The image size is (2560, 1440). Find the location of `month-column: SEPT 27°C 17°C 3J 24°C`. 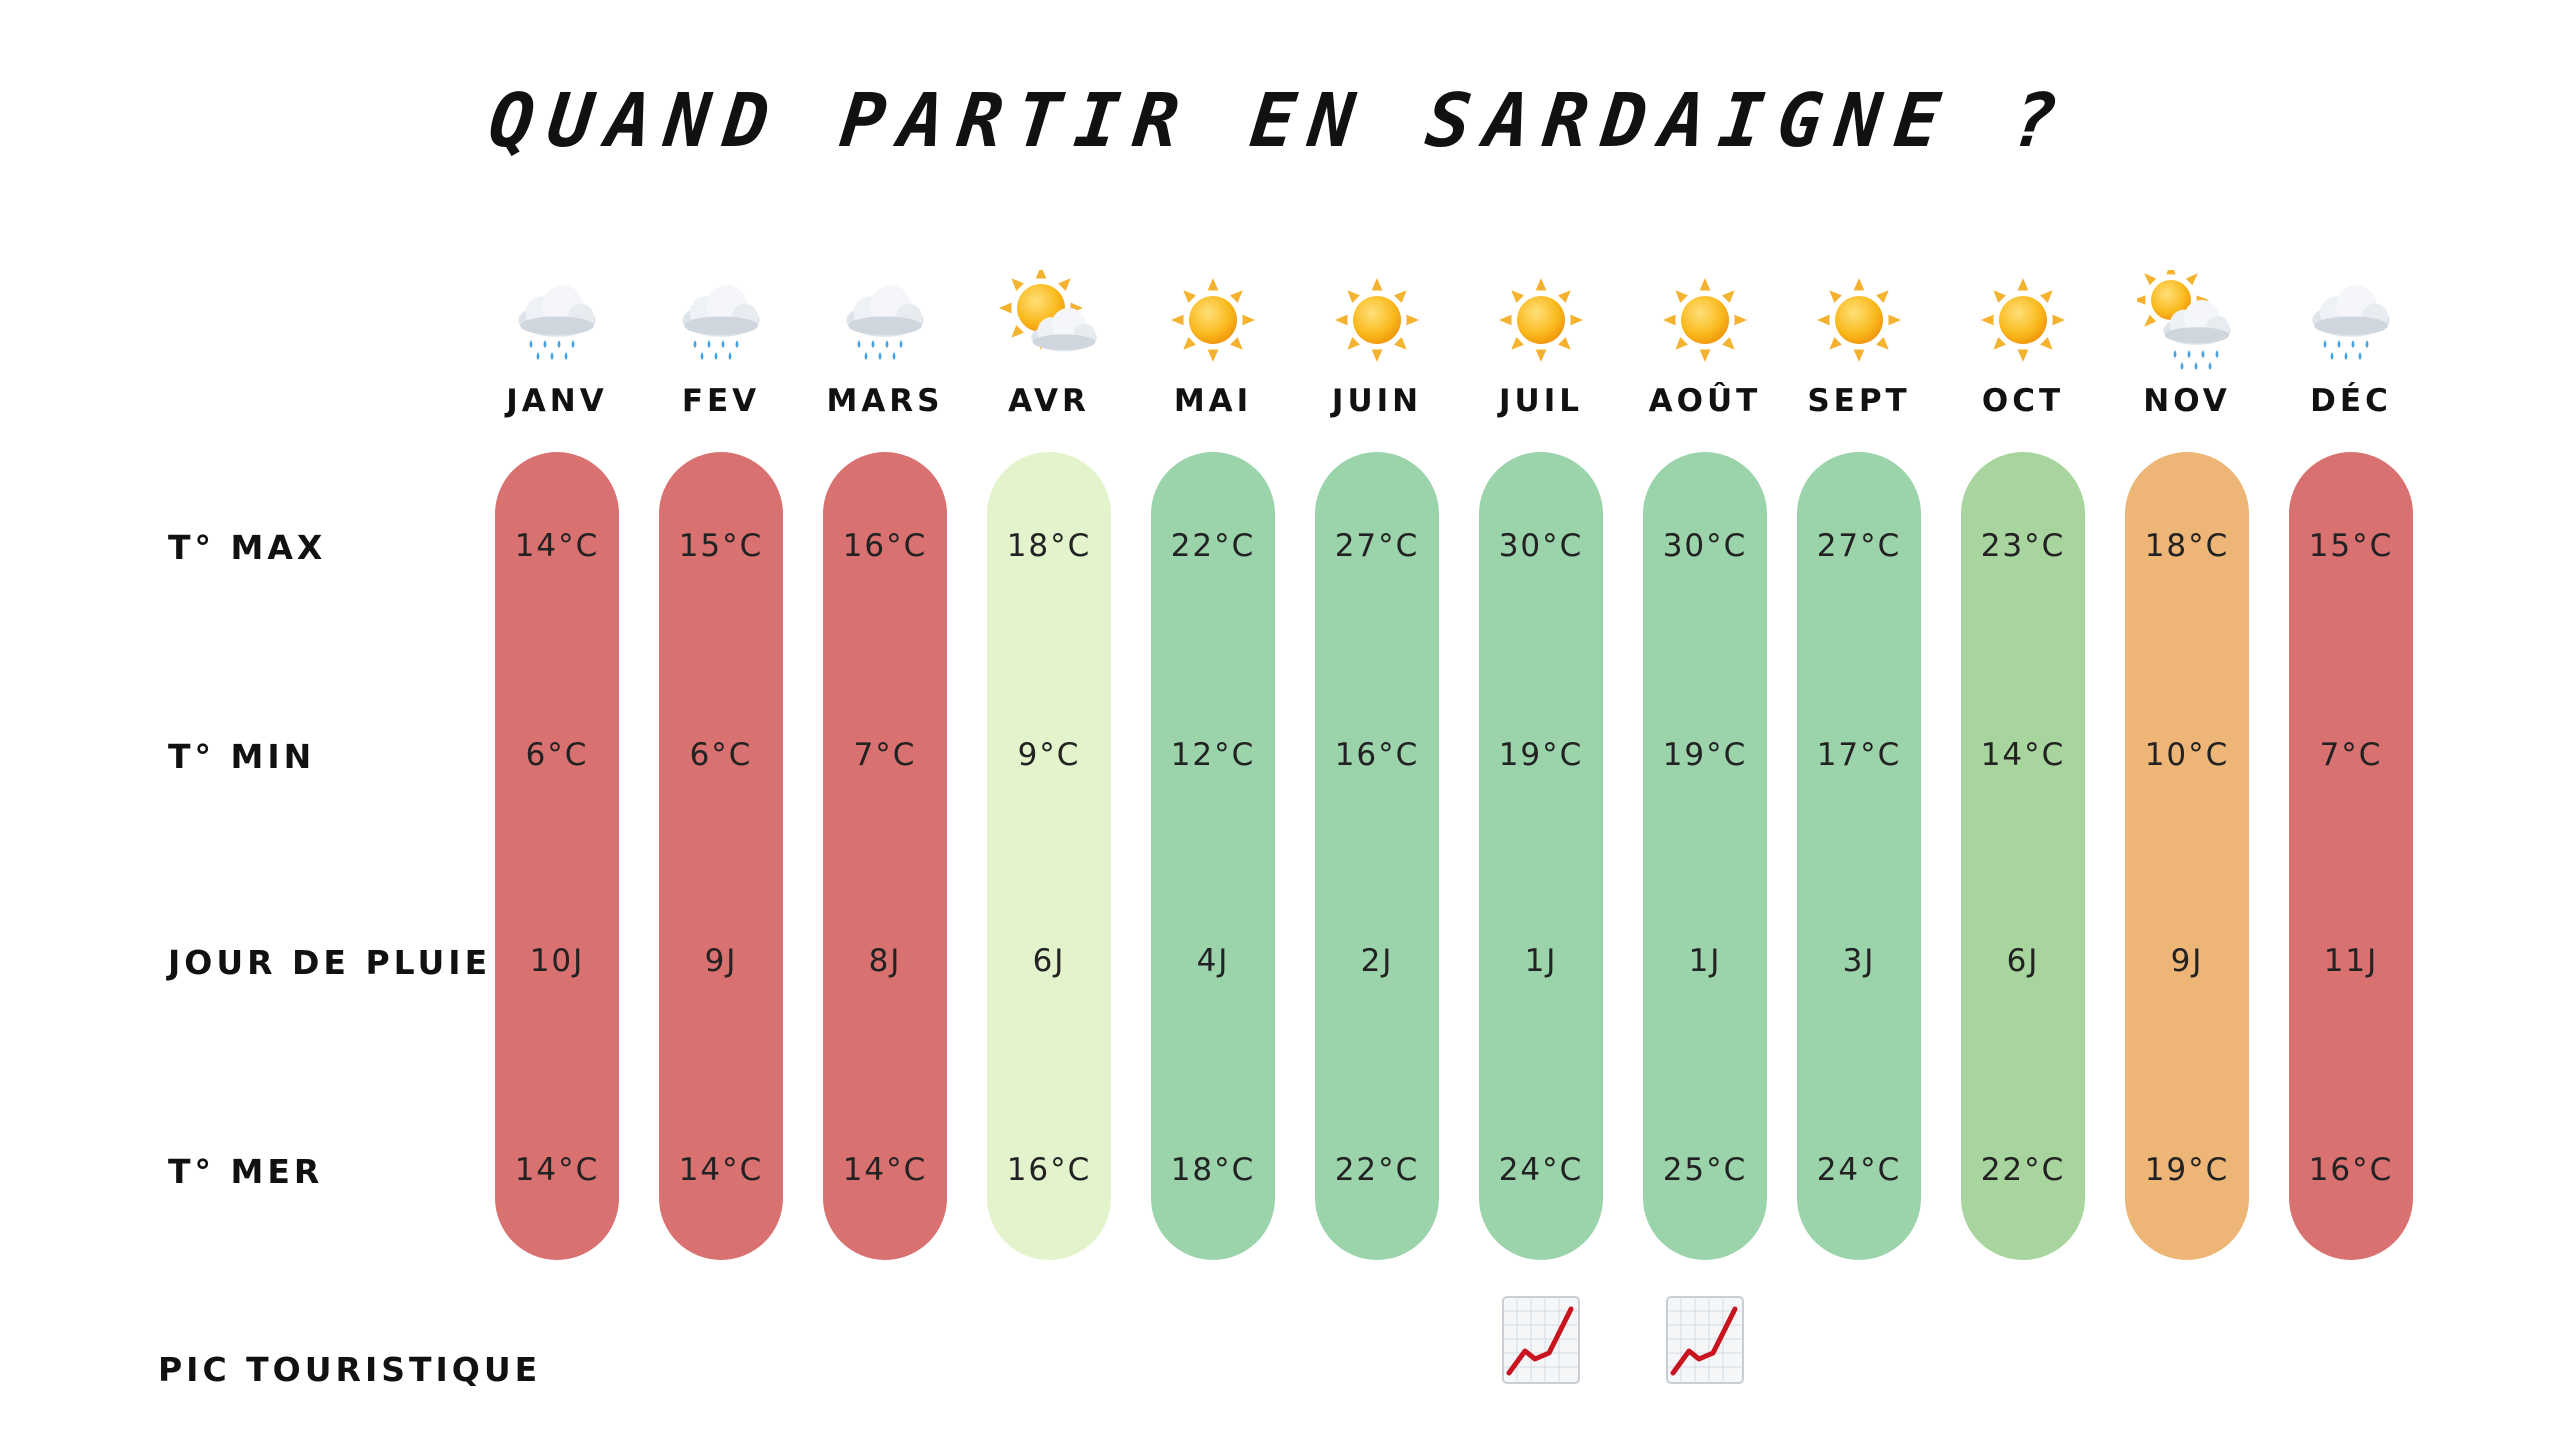

month-column: SEPT 27°C 17°C 3J 24°C is located at coordinates (1859, 720).